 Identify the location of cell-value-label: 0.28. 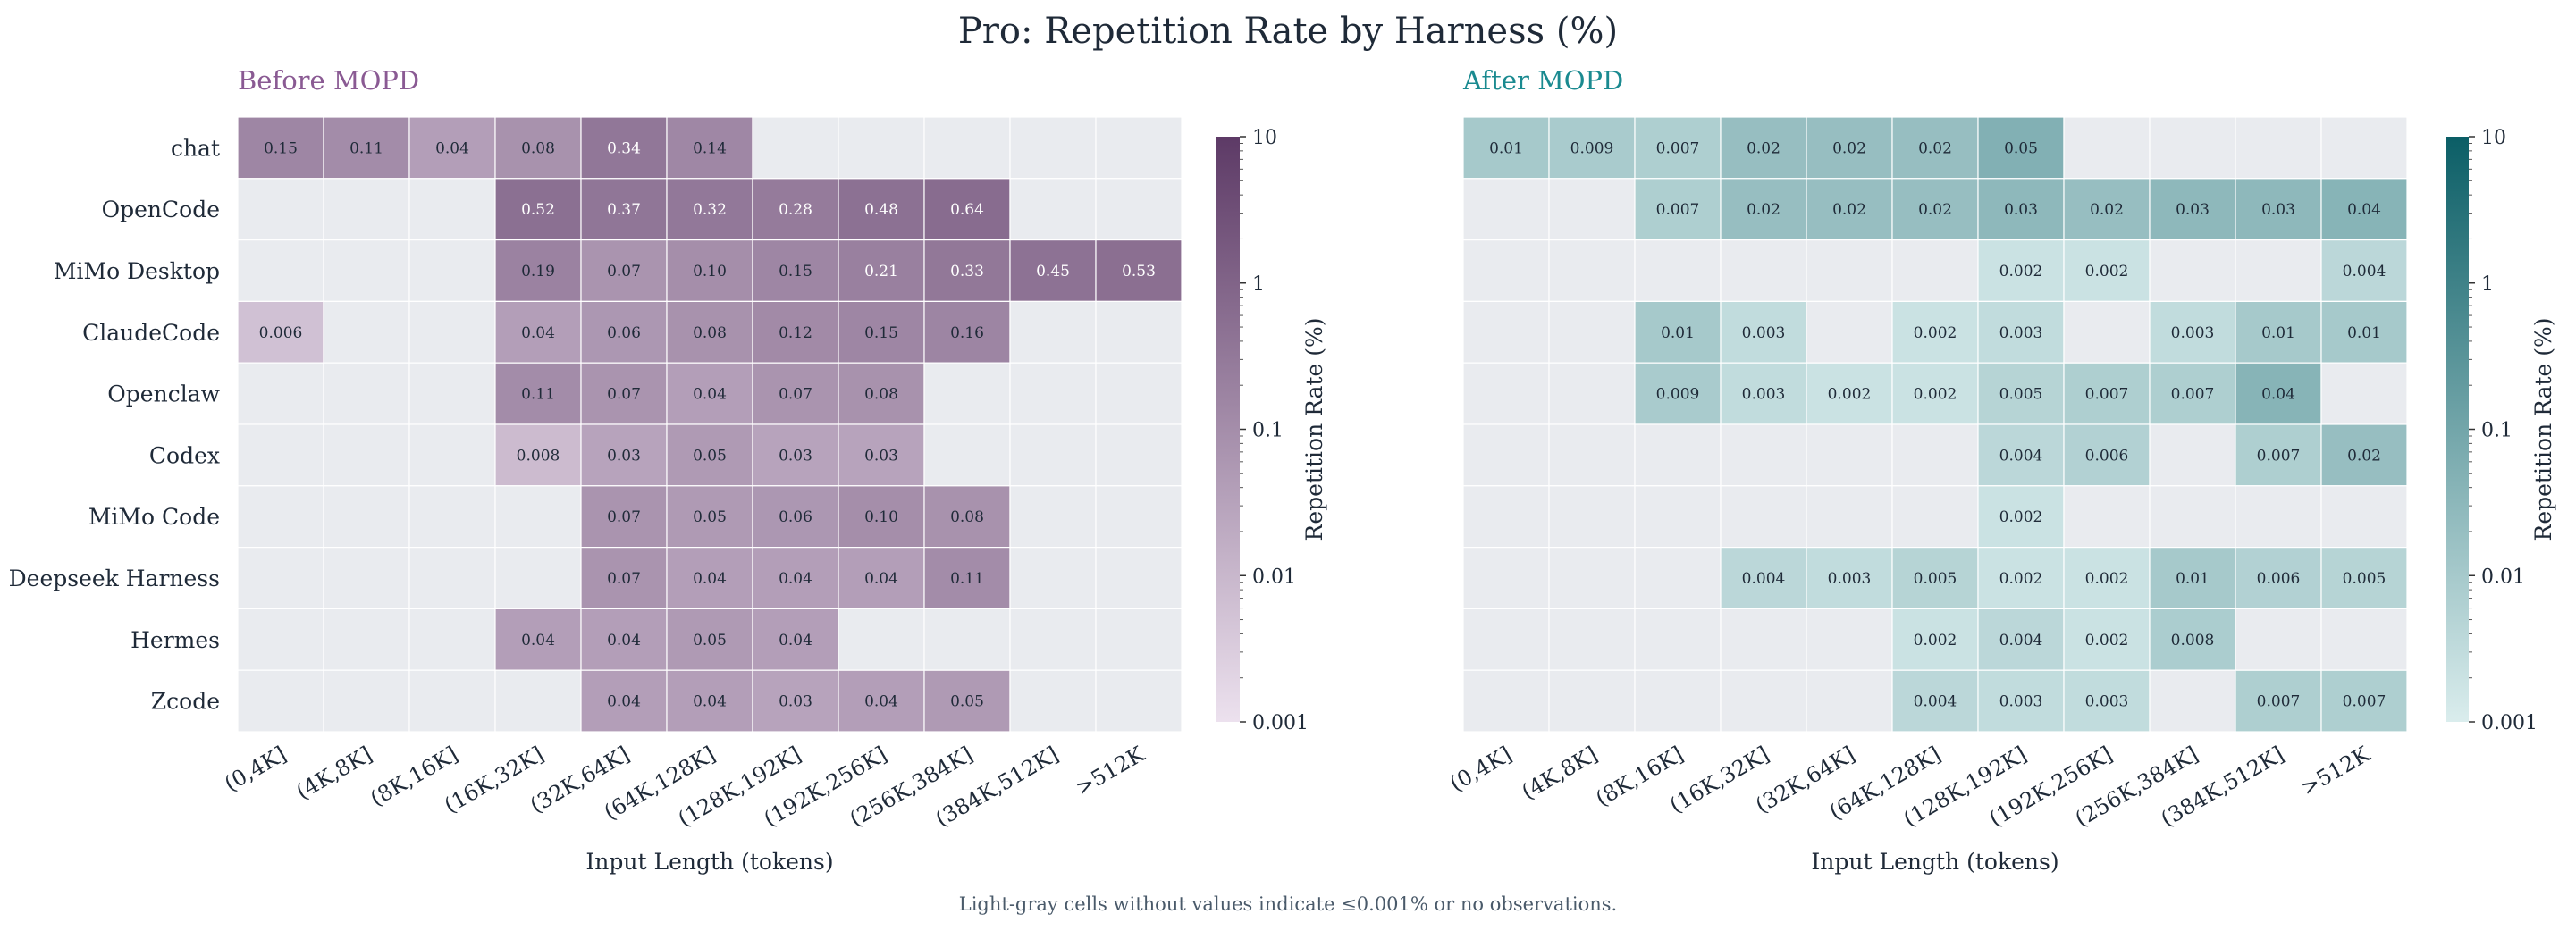
(796, 210).